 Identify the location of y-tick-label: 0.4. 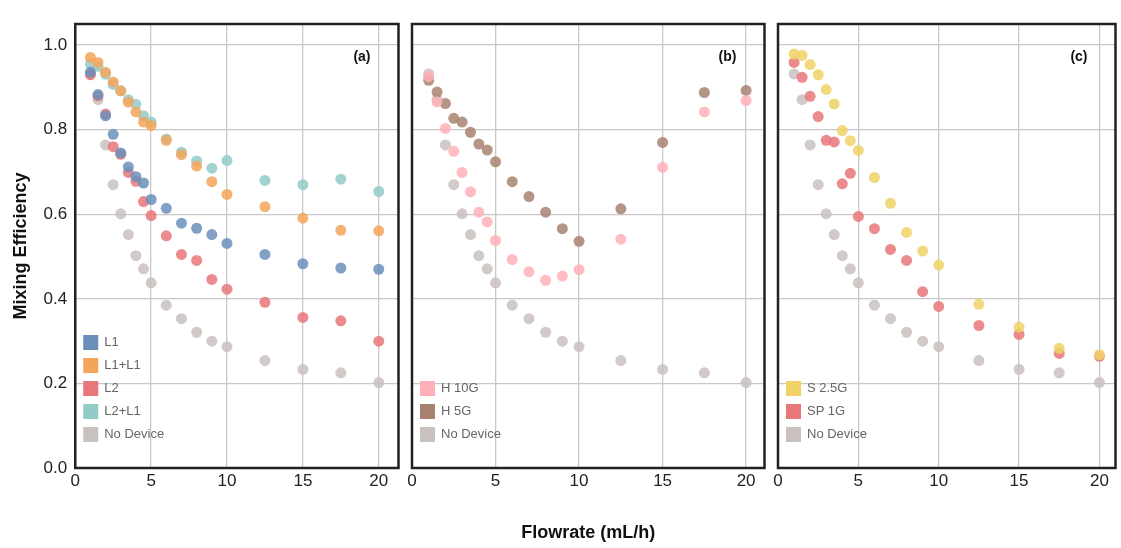
(55, 298).